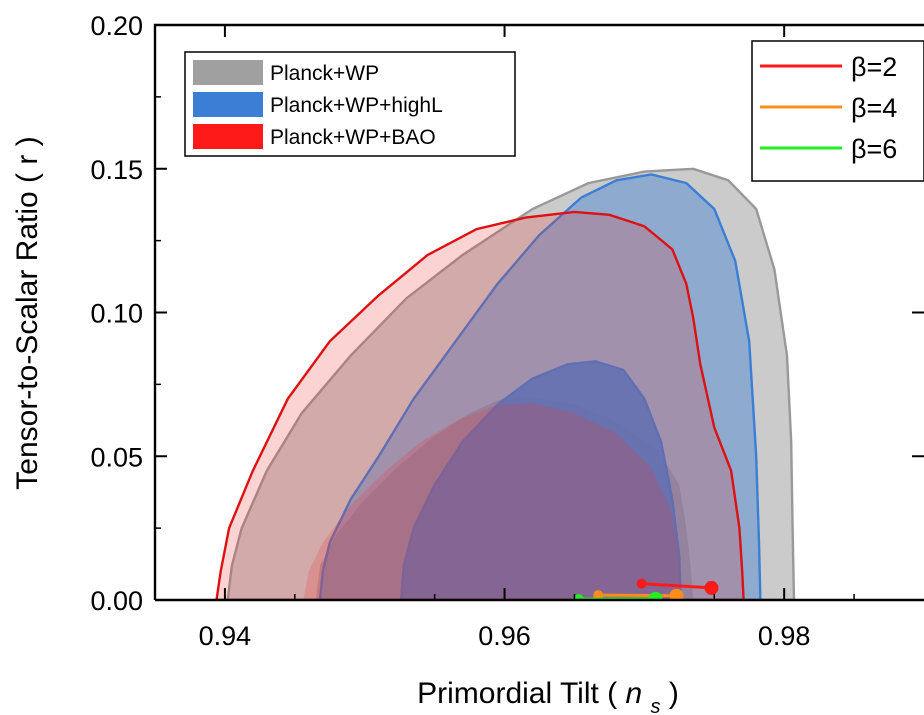 This screenshot has height=715, width=924. I want to click on y-tick-label: 0.20, so click(116, 26).